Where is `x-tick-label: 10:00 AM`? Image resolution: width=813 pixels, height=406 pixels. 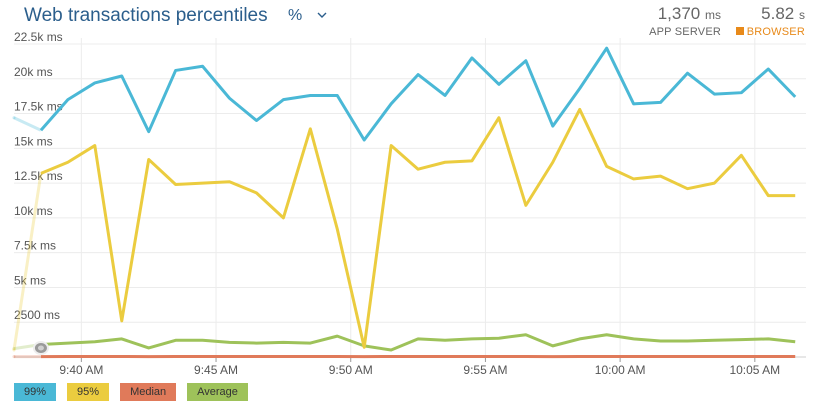
x-tick-label: 10:00 AM is located at coordinates (620, 370).